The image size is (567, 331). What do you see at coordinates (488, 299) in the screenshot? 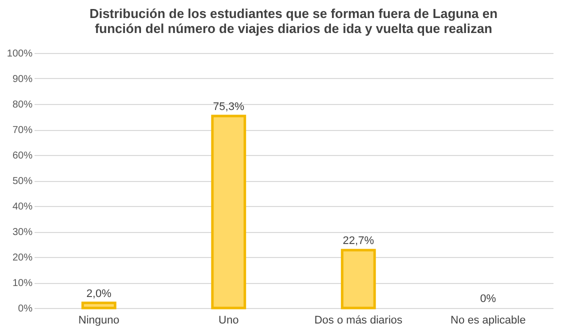
I see `data-label: 0%` at bounding box center [488, 299].